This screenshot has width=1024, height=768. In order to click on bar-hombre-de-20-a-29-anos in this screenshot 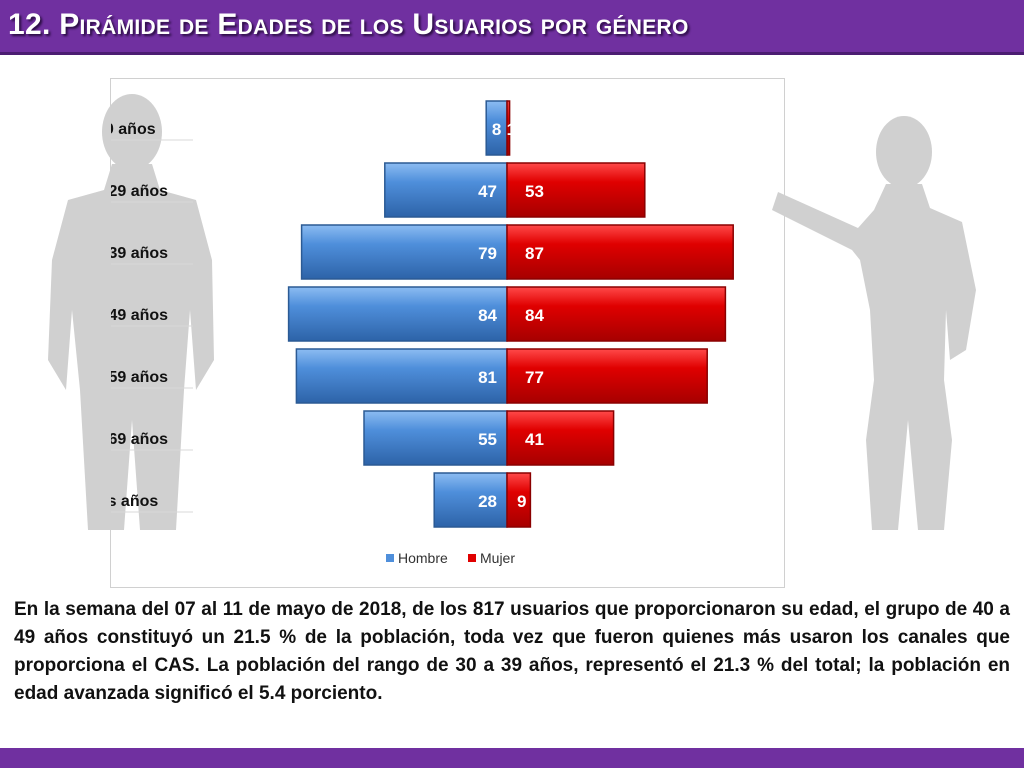, I will do `click(446, 190)`.